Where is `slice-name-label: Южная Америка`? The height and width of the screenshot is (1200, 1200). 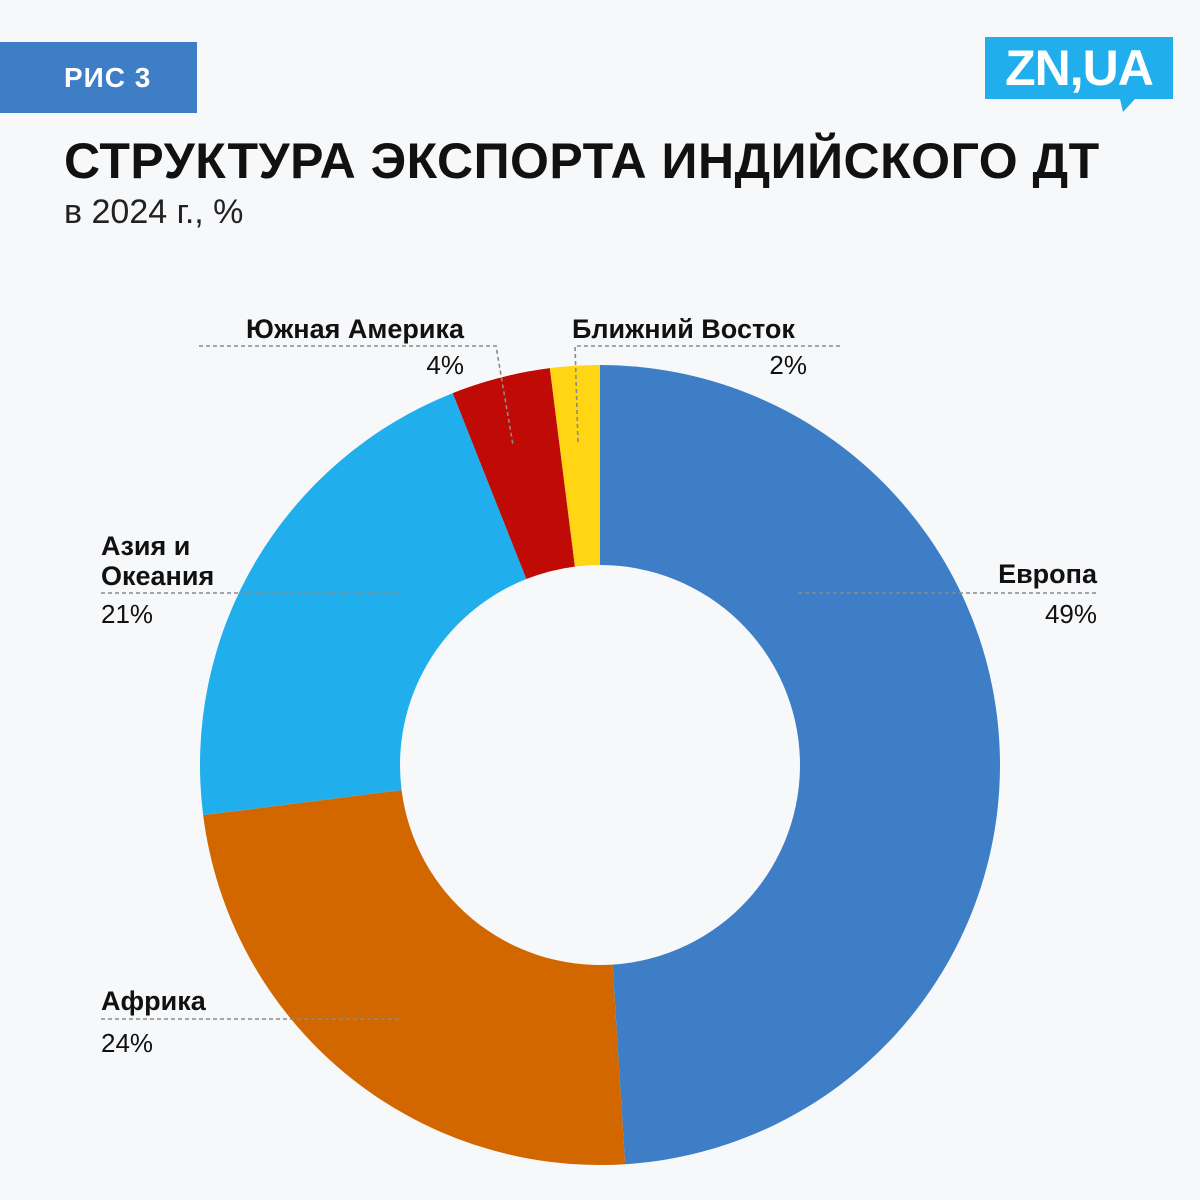
slice-name-label: Южная Америка is located at coordinates (355, 329).